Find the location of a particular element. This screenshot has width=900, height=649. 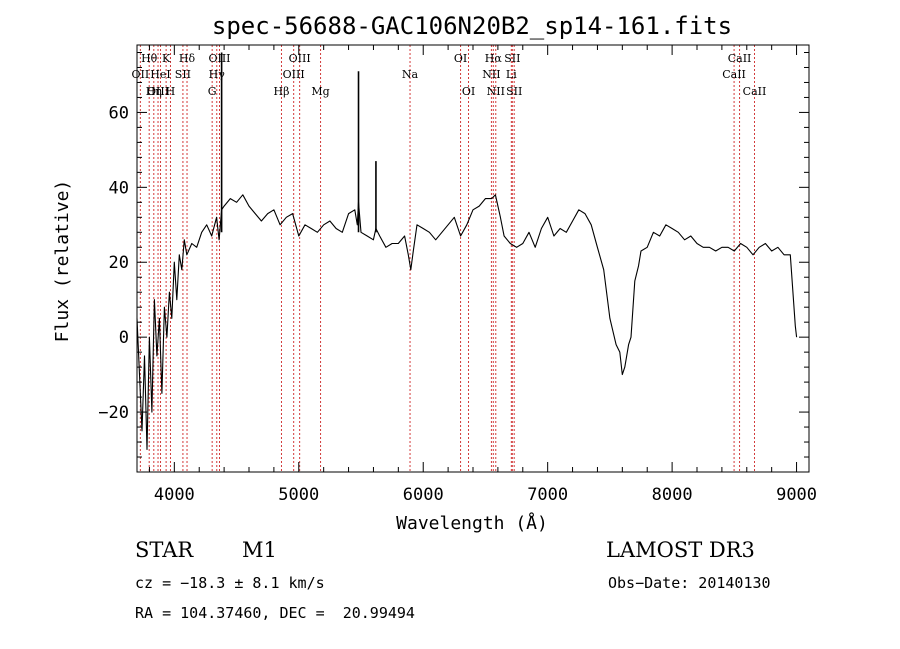

object-class: STAR is located at coordinates (164, 550).